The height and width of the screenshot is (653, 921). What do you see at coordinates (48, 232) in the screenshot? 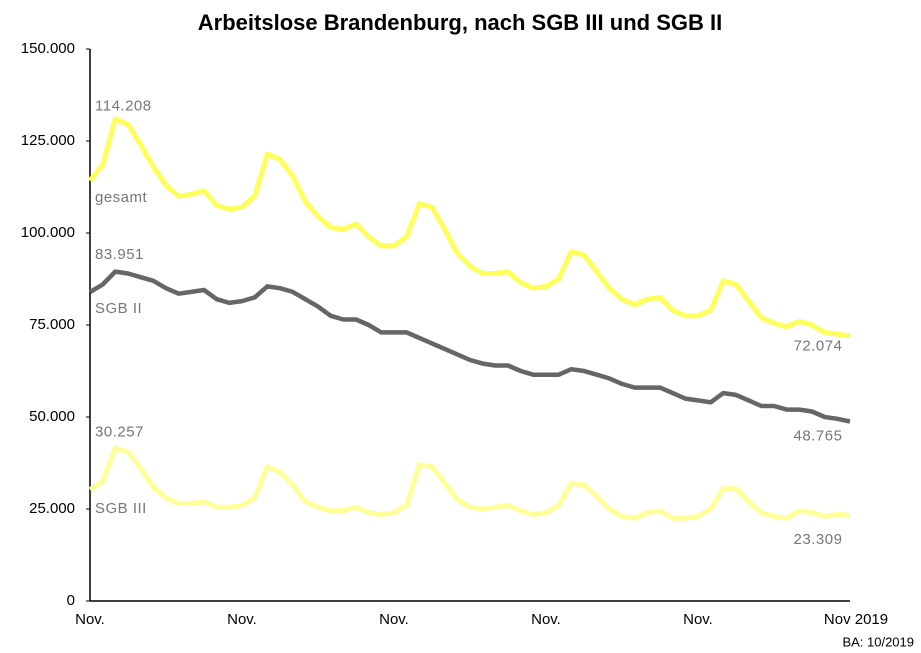
I see `y-tick-label: 100.000` at bounding box center [48, 232].